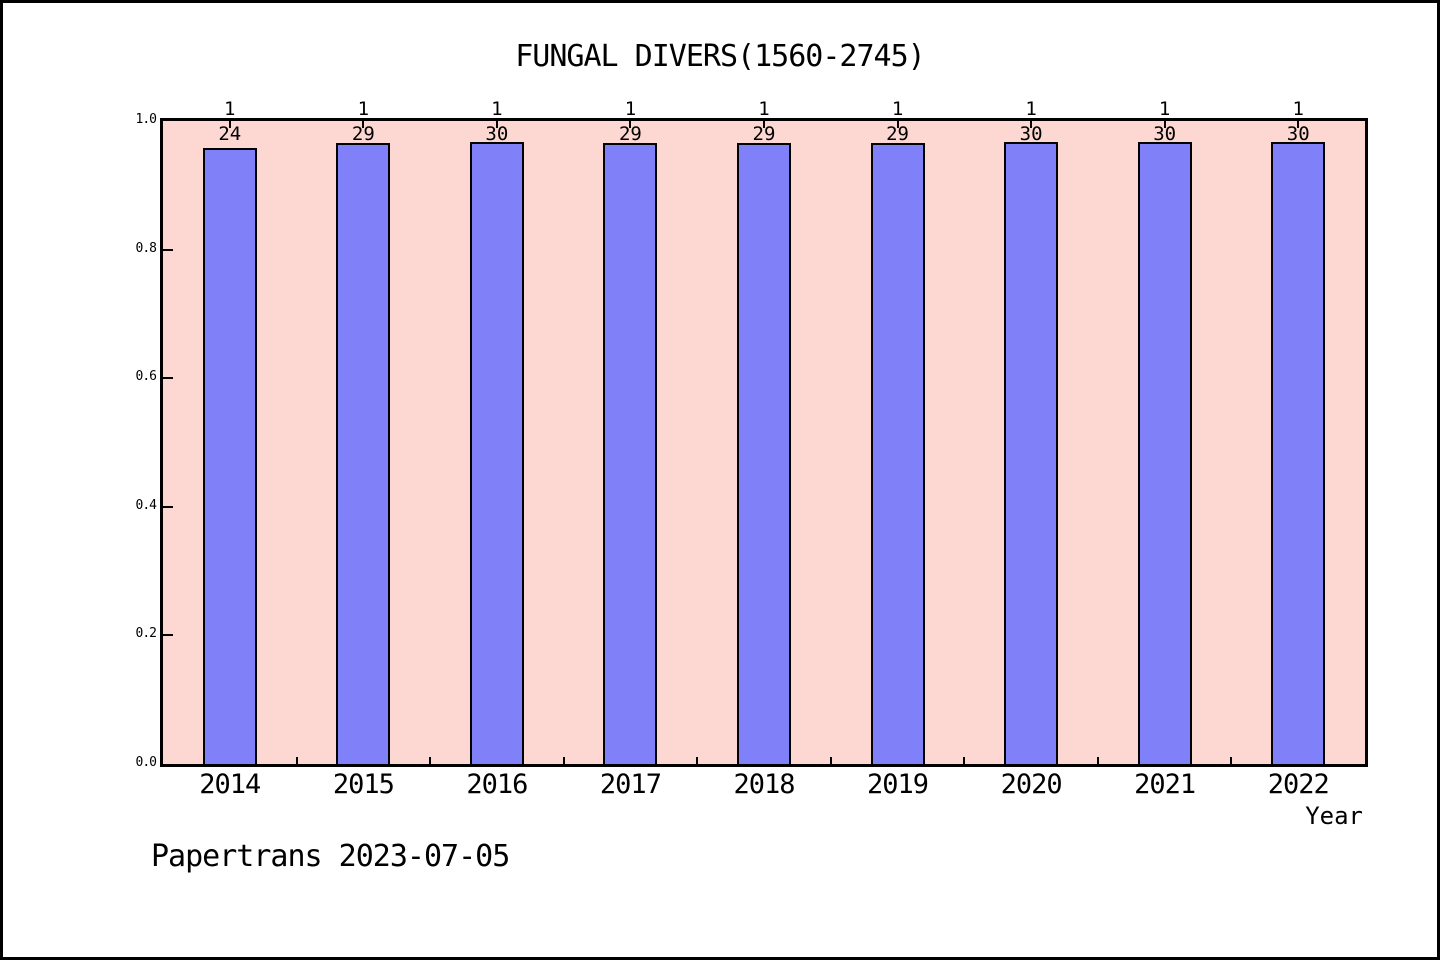 The width and height of the screenshot is (1440, 960). I want to click on bar-2016, so click(496, 453).